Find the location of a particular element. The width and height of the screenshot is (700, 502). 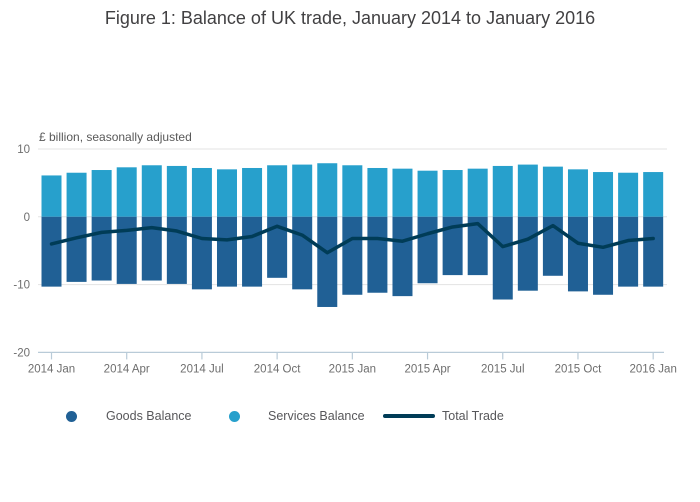

legend-label-services-balance: Services Balance is located at coordinates (316, 416).